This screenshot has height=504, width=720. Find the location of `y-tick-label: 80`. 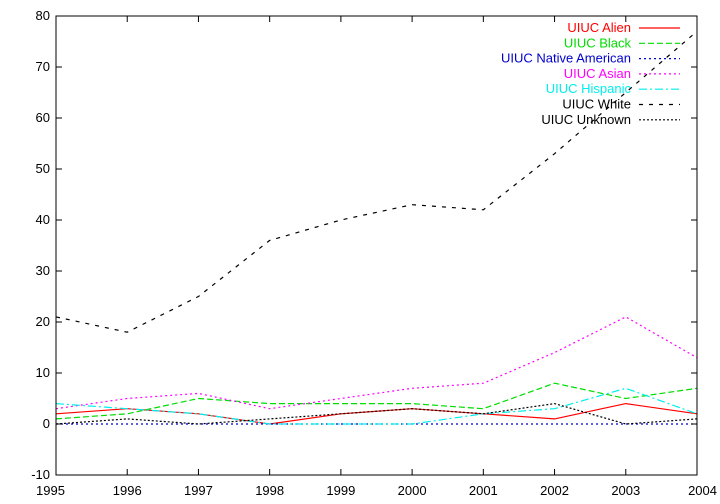

y-tick-label: 80 is located at coordinates (43, 15).